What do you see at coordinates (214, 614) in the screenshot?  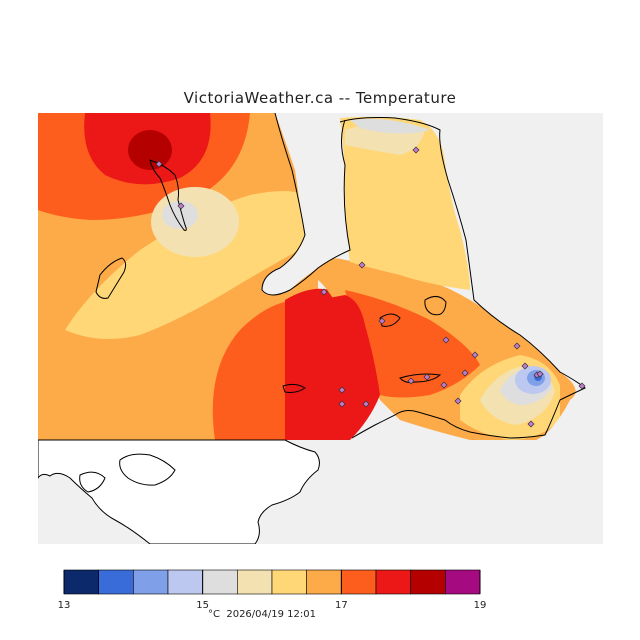 I see `legend-unit: °C` at bounding box center [214, 614].